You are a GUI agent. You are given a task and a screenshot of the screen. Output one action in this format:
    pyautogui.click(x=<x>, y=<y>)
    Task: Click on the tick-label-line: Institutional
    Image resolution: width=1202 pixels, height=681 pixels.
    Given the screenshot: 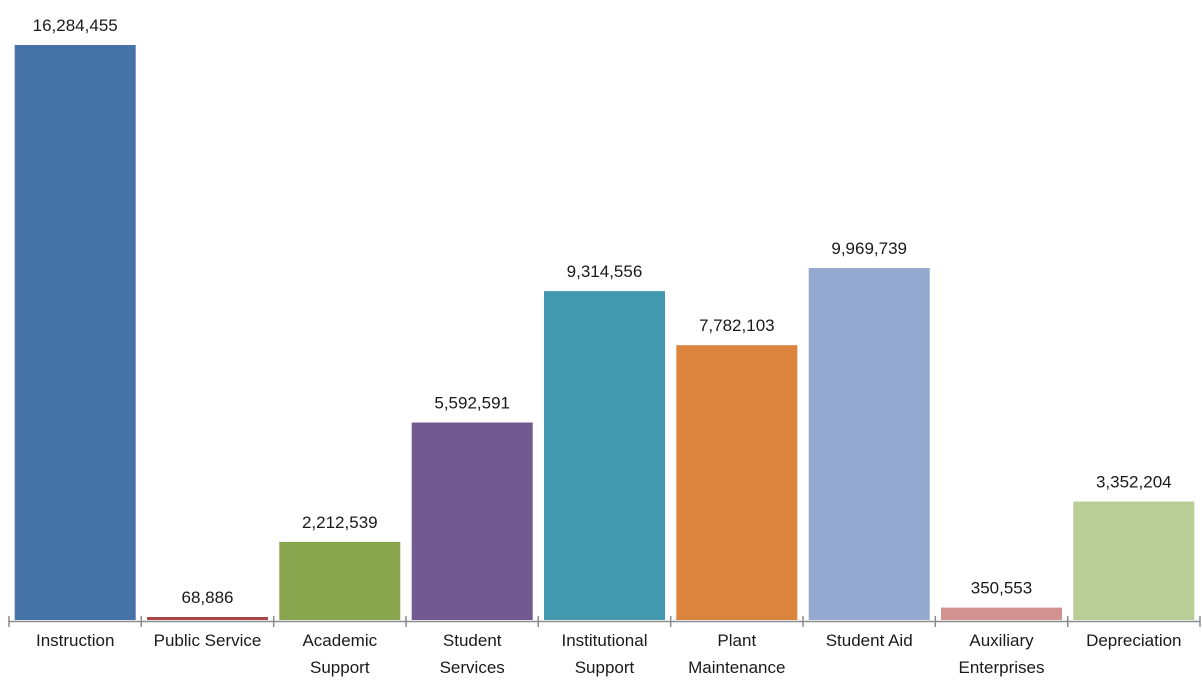 What is the action you would take?
    pyautogui.click(x=605, y=640)
    